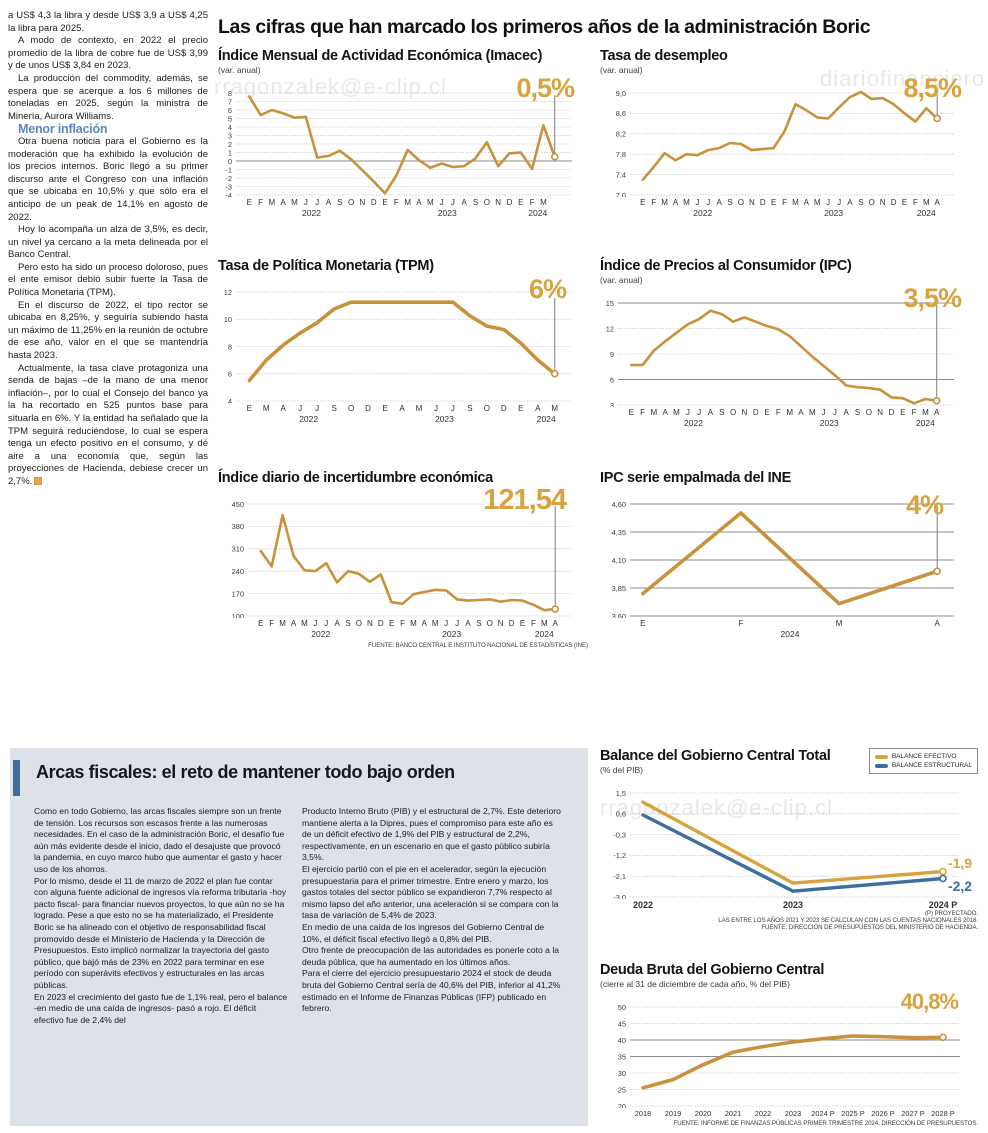 The height and width of the screenshot is (1133, 988). What do you see at coordinates (715, 756) in the screenshot?
I see `chart-title: Balance del Gobierno Central Total` at bounding box center [715, 756].